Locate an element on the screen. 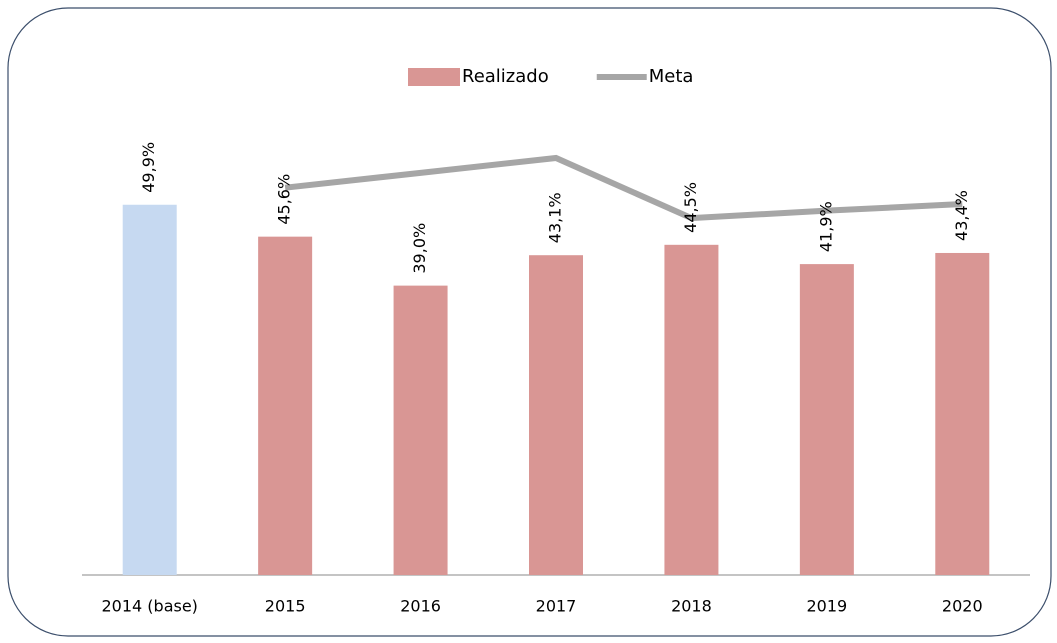 This screenshot has width=1057, height=643. x-tick-label: 2016 is located at coordinates (420, 606).